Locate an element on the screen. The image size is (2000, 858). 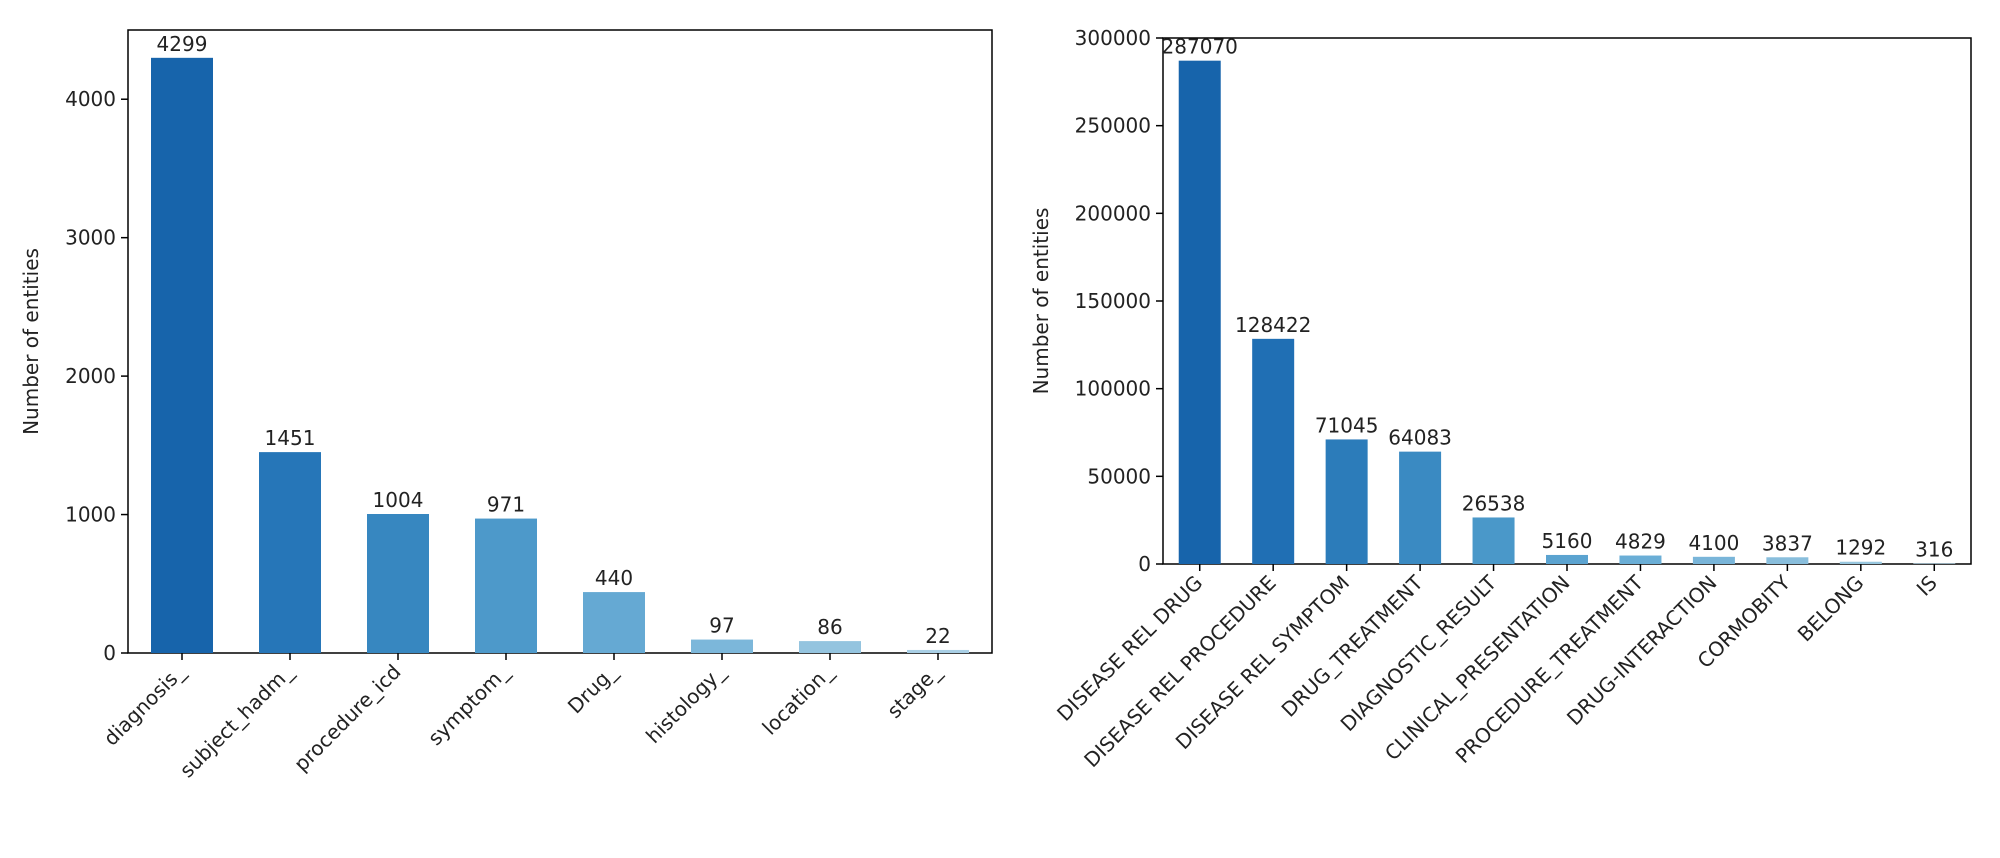
x-category-label: DISEASE REL DRUG is located at coordinates (1129, 648).